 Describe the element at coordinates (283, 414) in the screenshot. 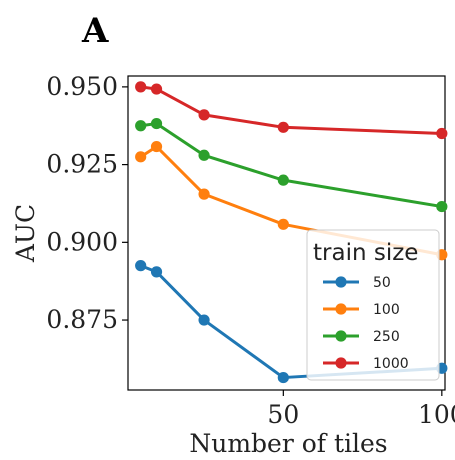

I see `x-tick-label: 50` at that location.